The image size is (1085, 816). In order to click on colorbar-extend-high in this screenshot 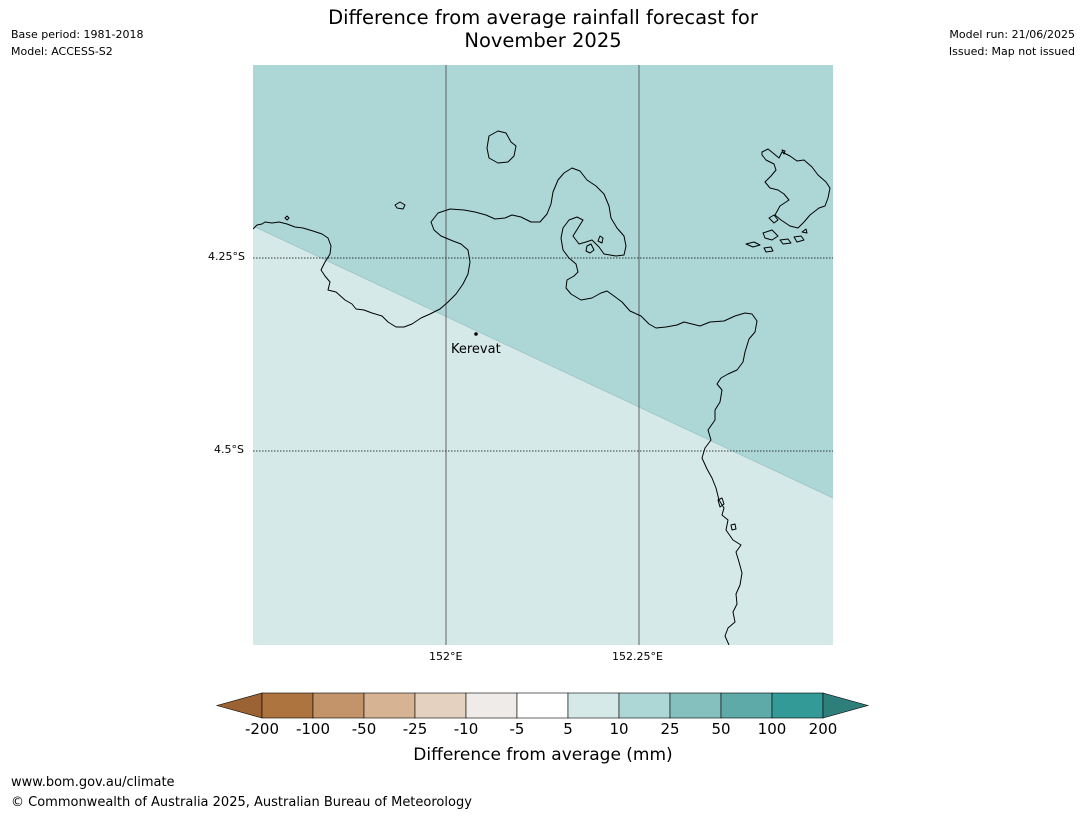, I will do `click(846, 705)`.